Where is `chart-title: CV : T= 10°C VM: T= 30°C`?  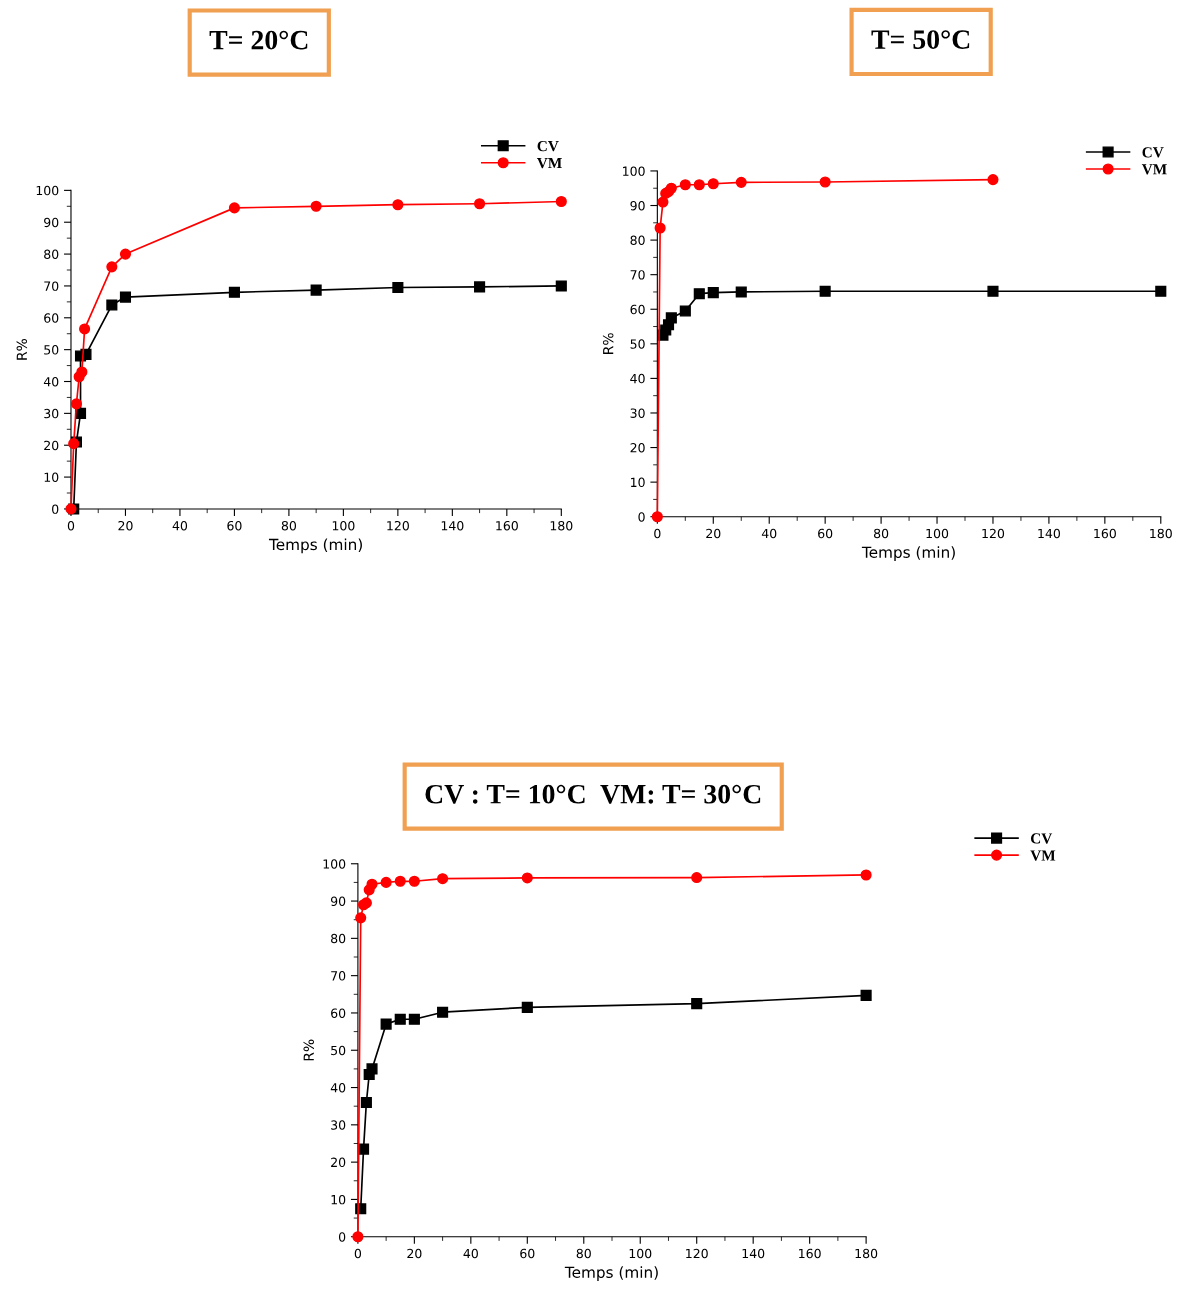
chart-title: CV : T= 10°C VM: T= 30°C is located at coordinates (593, 794).